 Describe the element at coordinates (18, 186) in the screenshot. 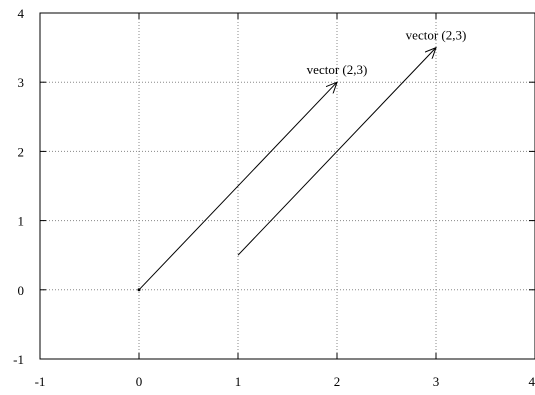

I see `y-tick-labels: -1 0 1 2 3 4` at that location.